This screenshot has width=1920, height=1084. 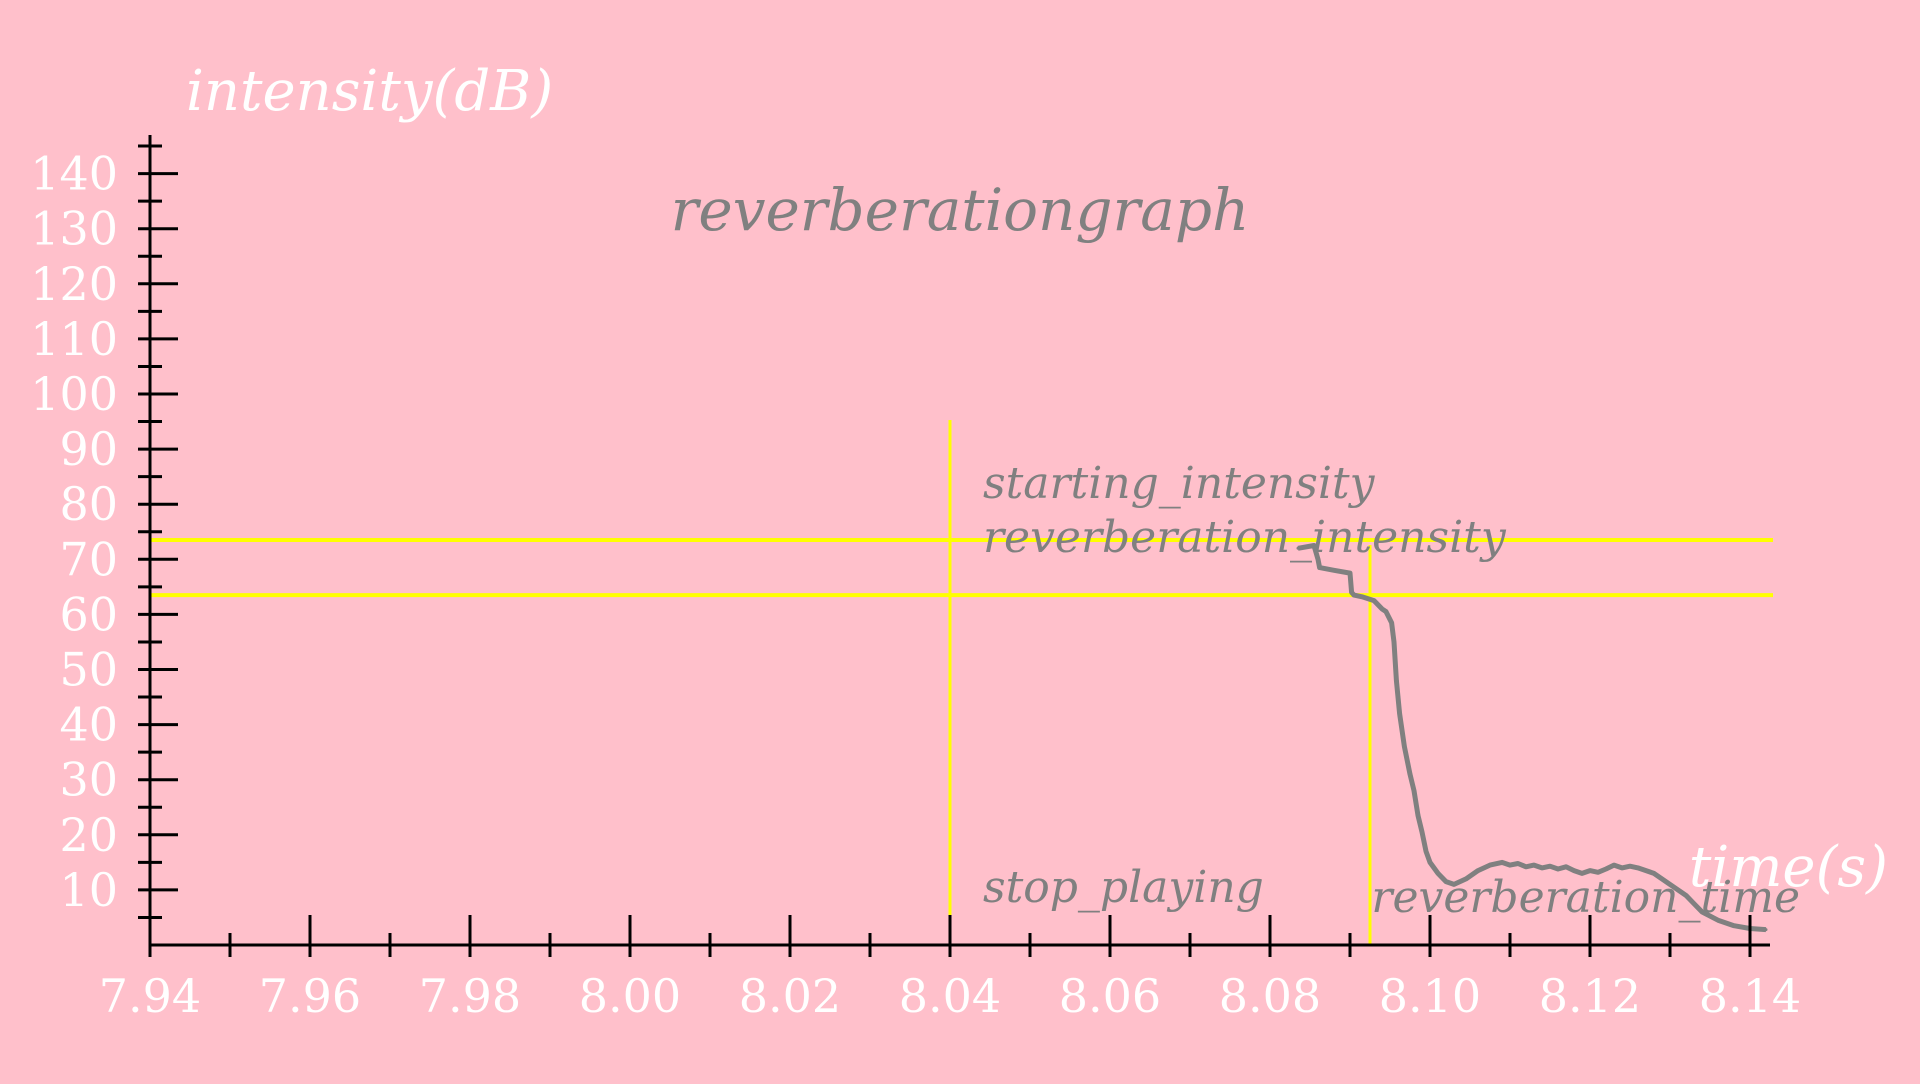 I want to click on y-tick-label: 50, so click(x=88, y=670).